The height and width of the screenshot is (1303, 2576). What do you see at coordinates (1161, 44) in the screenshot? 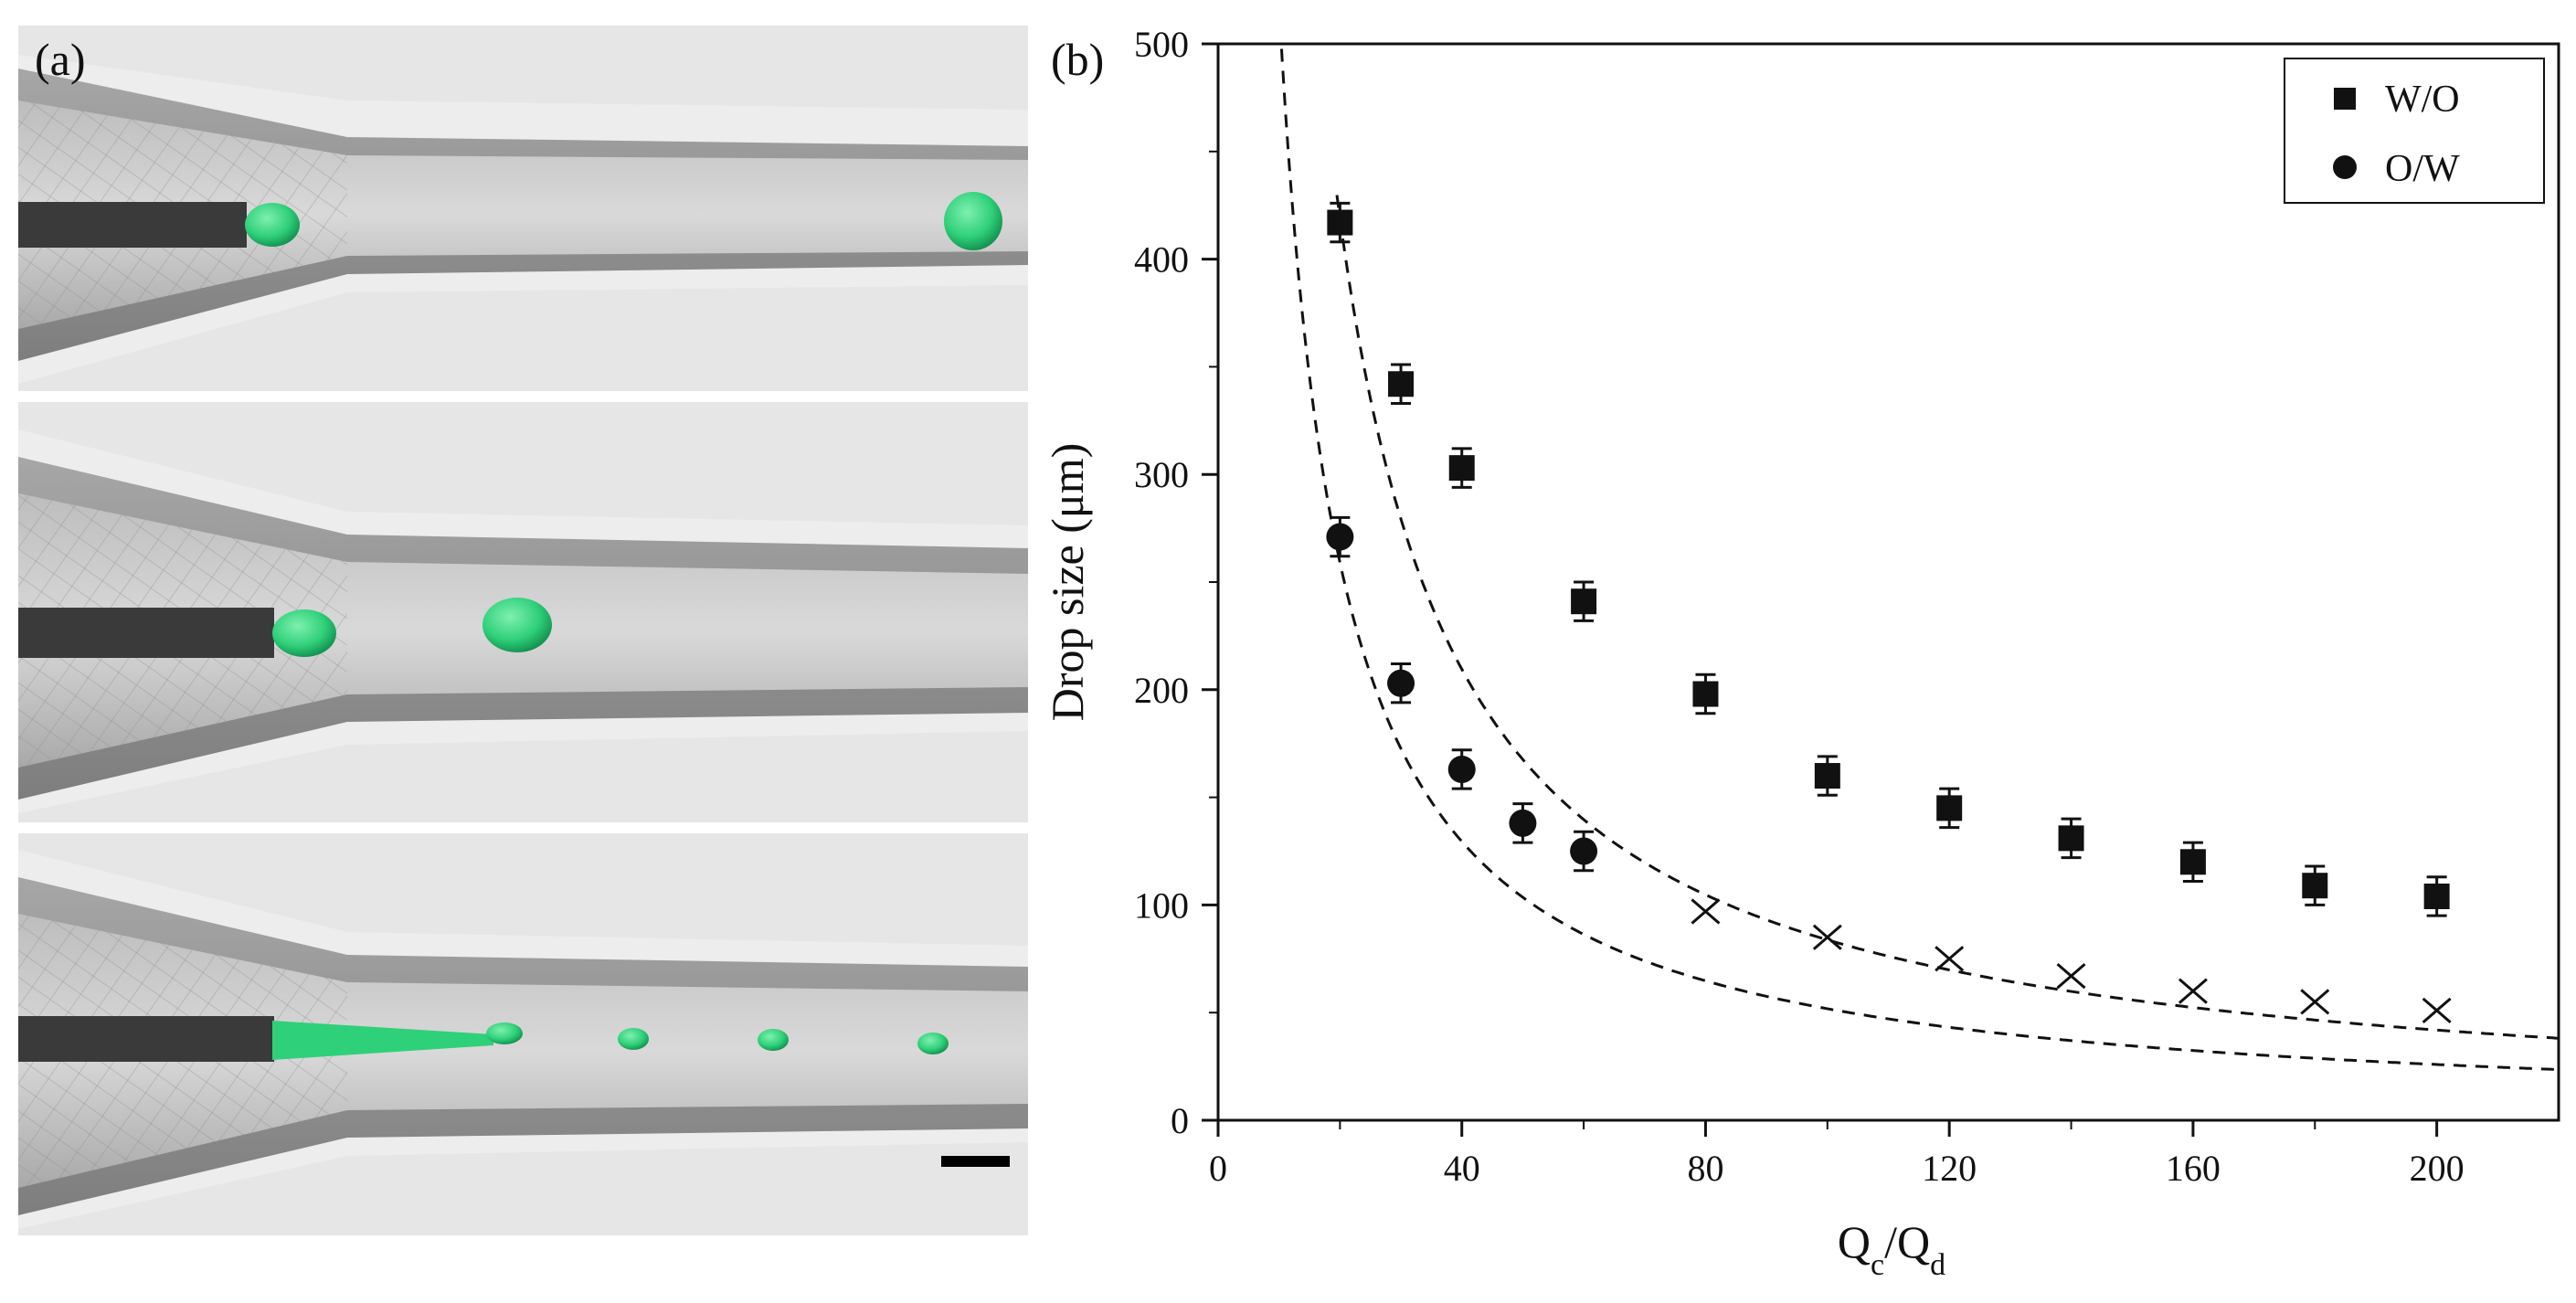
I see `y-tick-label: 500` at bounding box center [1161, 44].